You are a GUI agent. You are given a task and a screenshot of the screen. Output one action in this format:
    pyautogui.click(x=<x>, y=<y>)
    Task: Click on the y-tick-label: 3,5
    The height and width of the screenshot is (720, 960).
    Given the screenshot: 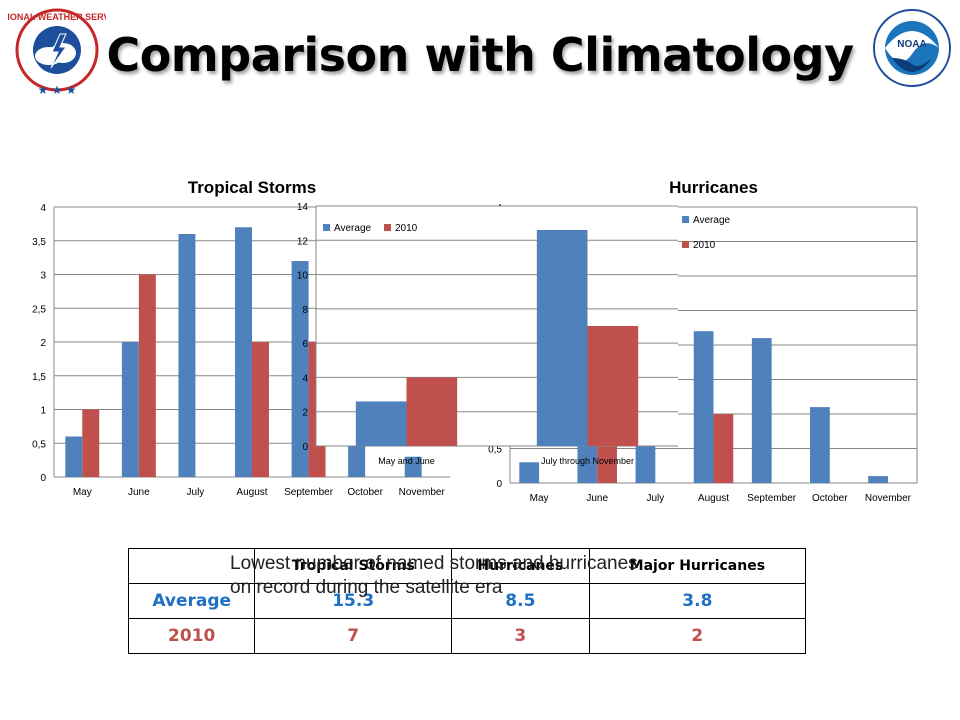 What is the action you would take?
    pyautogui.click(x=39, y=242)
    